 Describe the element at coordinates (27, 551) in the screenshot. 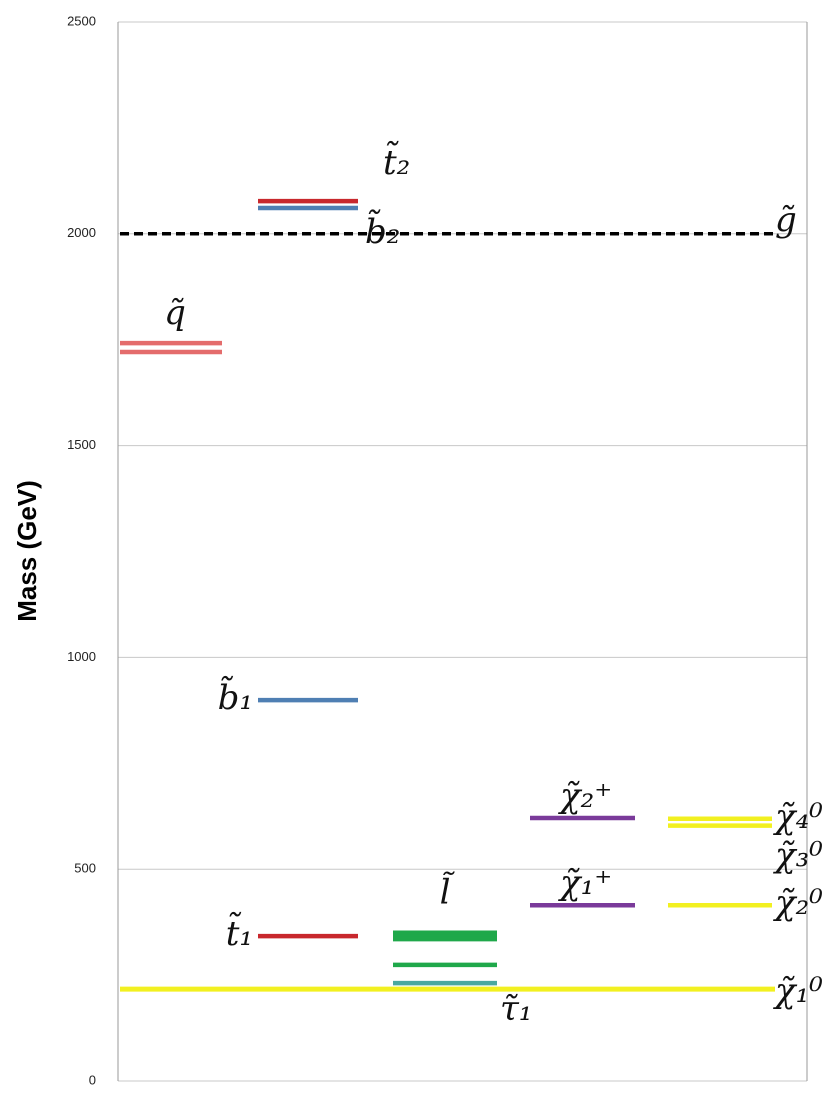

I see `y-axis-title: Mass (GeV)` at that location.